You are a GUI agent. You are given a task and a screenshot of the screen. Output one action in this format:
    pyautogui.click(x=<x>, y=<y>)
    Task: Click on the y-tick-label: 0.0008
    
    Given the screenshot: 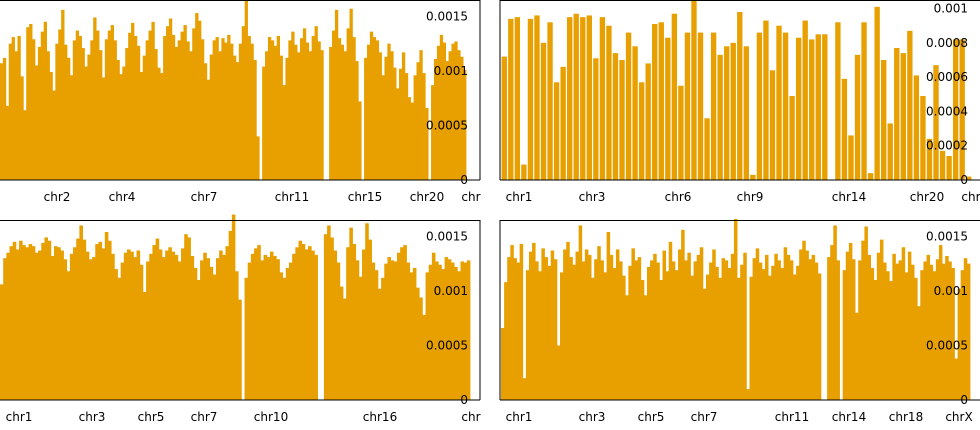 What is the action you would take?
    pyautogui.click(x=947, y=43)
    